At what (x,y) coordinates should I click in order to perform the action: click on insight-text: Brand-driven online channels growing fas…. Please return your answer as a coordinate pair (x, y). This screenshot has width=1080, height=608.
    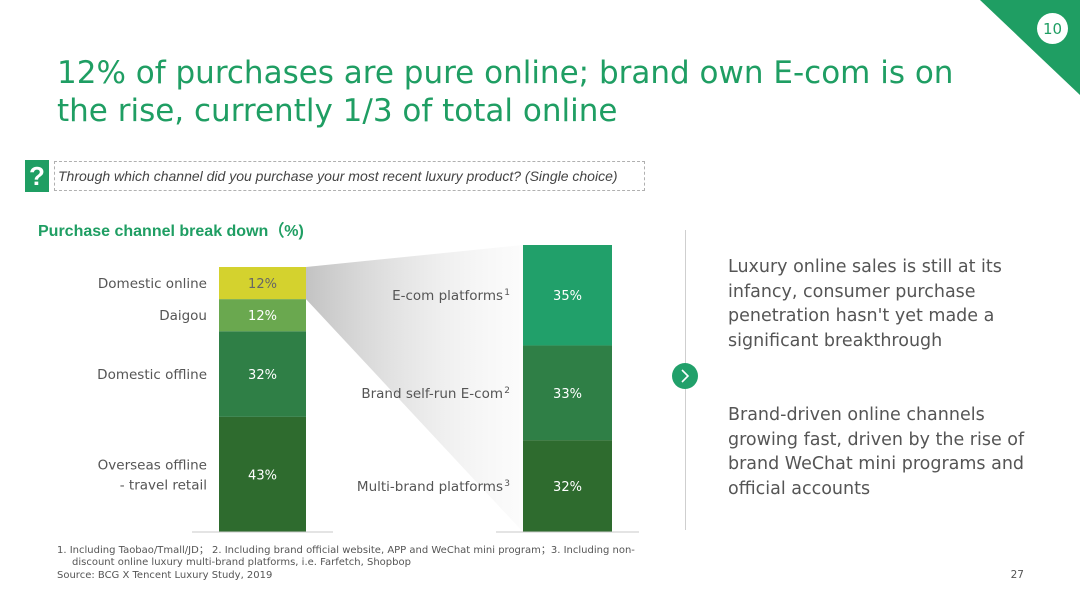
    Looking at the image, I should click on (876, 452).